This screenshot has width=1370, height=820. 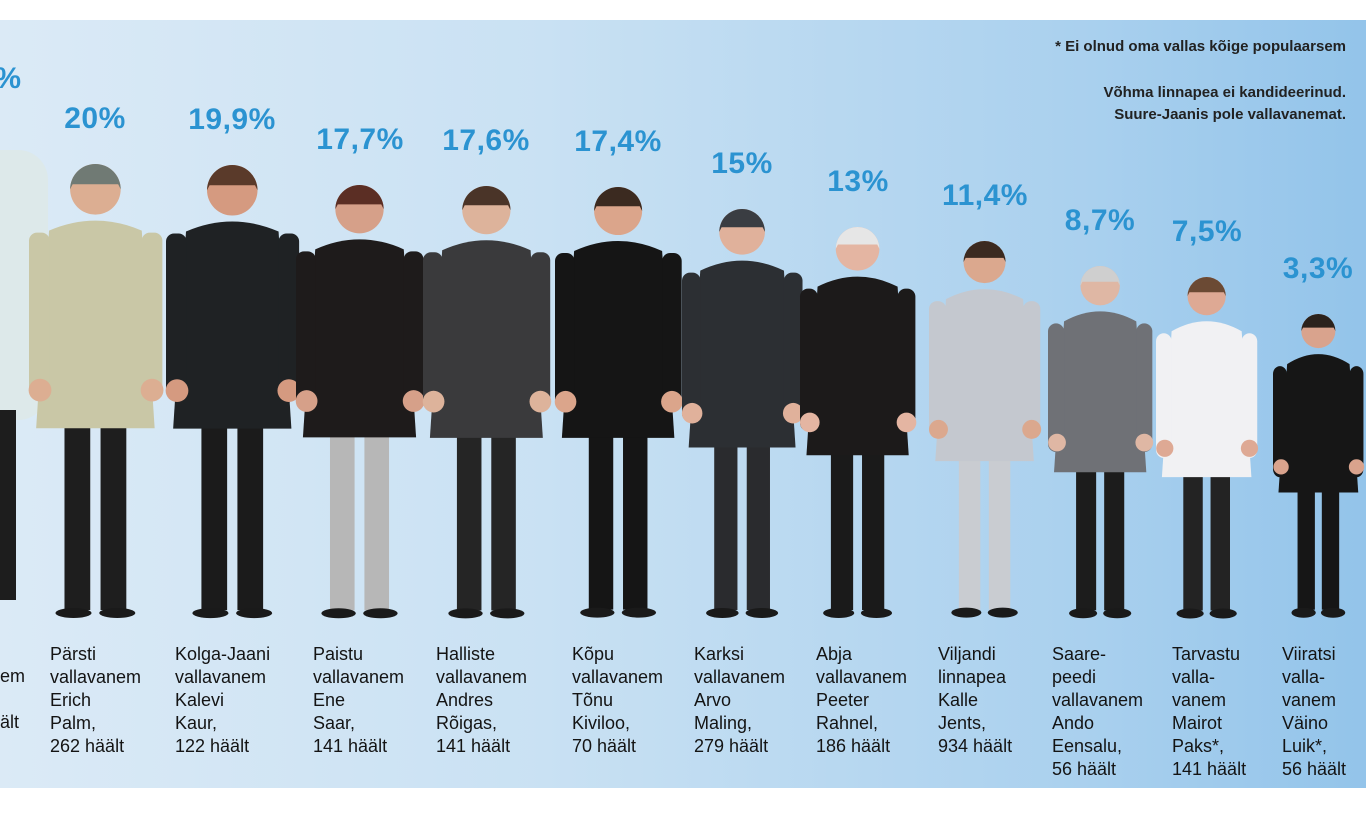 What do you see at coordinates (359, 700) in the screenshot?
I see `category-caption: Paistu vallavanem Ene Saar, 141 häält` at bounding box center [359, 700].